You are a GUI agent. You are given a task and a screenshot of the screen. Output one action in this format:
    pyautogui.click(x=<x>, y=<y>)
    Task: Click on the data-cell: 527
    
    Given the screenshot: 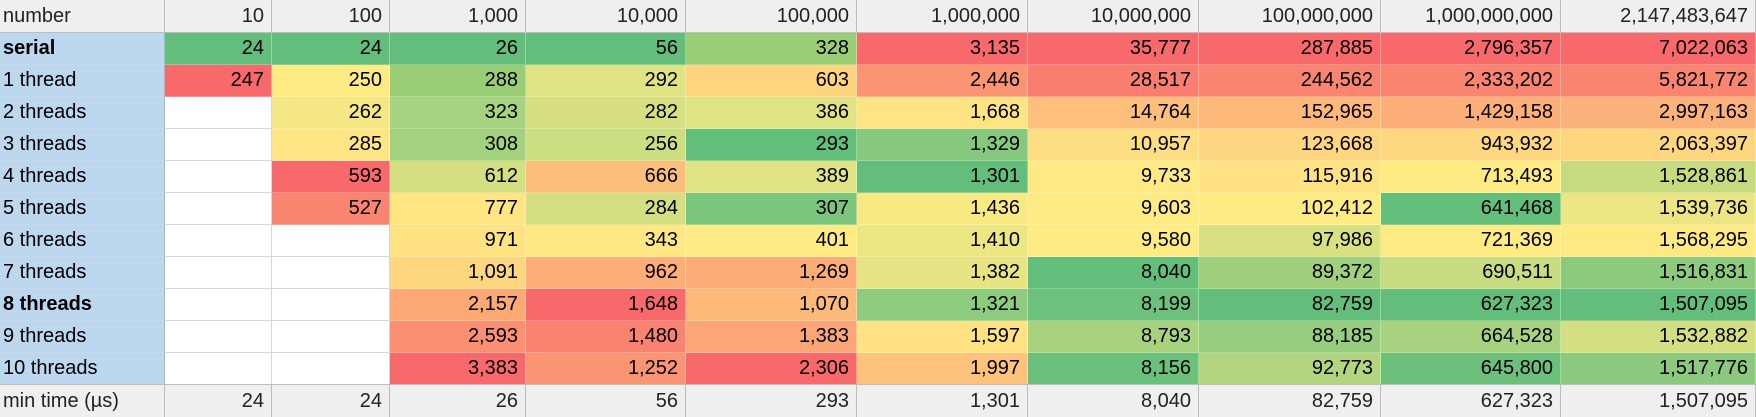 What is the action you would take?
    pyautogui.click(x=331, y=209)
    